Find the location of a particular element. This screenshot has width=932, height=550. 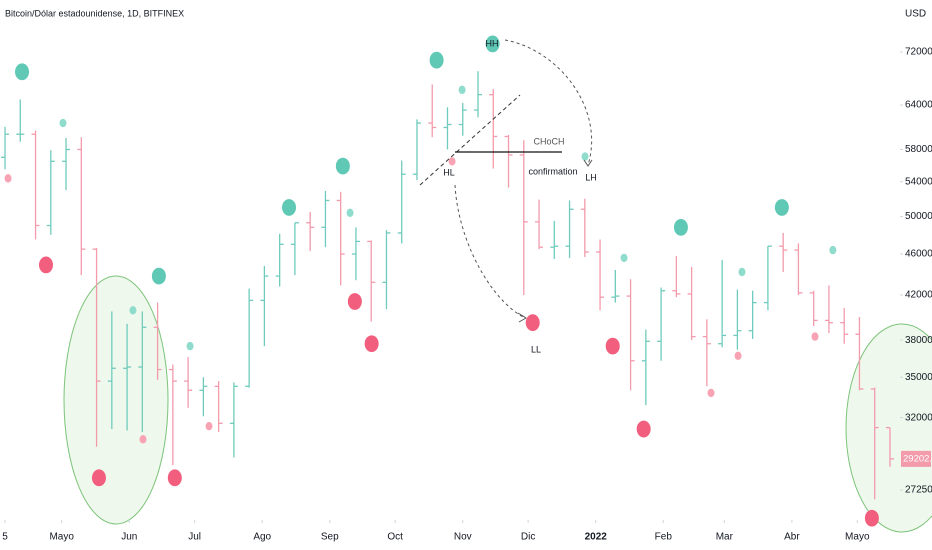

y-tick-label: 42000.0 is located at coordinates (918, 295).